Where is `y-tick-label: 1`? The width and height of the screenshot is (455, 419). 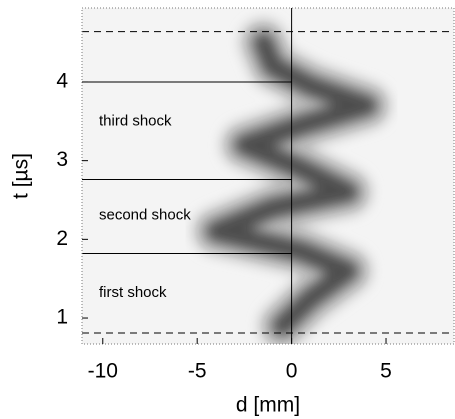 y-tick-label: 1 is located at coordinates (62, 317).